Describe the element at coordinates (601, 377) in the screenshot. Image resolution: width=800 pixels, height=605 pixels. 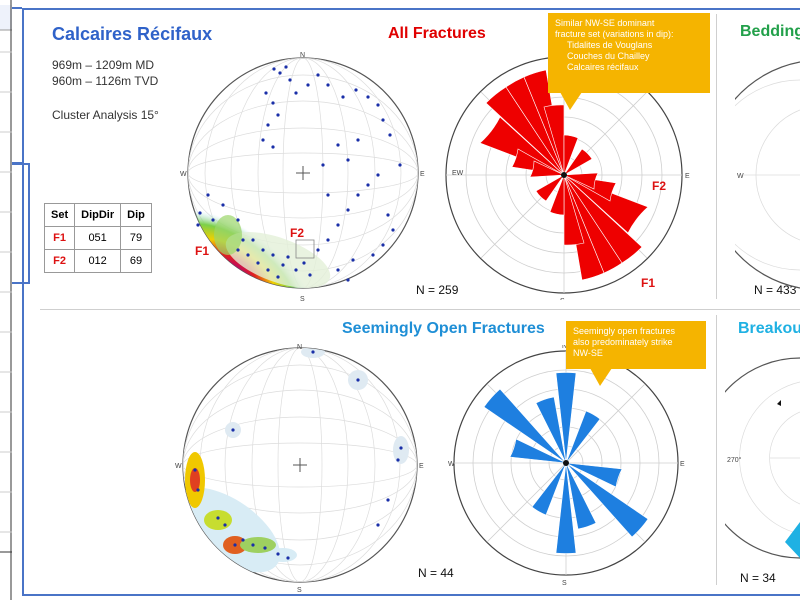
I see `callout-pointer-bottom` at that location.